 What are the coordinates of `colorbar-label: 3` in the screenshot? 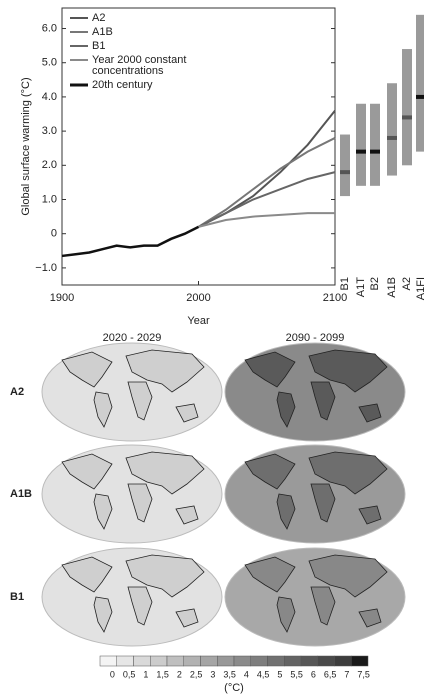 It's located at (212, 674).